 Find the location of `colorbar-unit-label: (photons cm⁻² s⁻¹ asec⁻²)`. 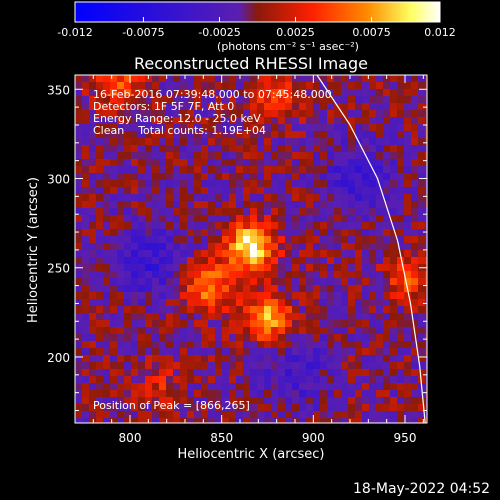

colorbar-unit-label: (photons cm⁻² s⁻¹ asec⁻²) is located at coordinates (288, 46).